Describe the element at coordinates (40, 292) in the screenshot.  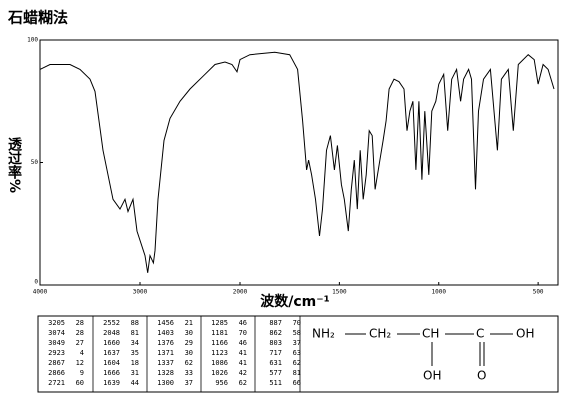
I see `x-tick-label: 4000` at that location.